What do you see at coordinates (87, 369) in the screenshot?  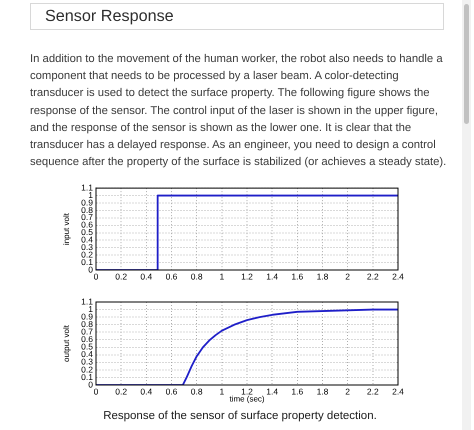 I see `y-tick-label: 0.2` at bounding box center [87, 369].